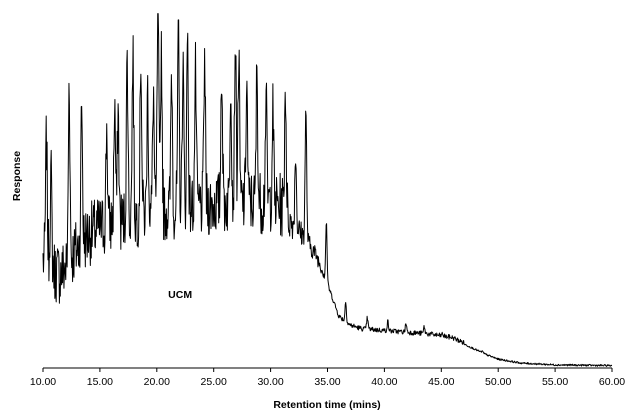 The width and height of the screenshot is (627, 410). What do you see at coordinates (43, 382) in the screenshot?
I see `x-tick-label: 10.00` at bounding box center [43, 382].